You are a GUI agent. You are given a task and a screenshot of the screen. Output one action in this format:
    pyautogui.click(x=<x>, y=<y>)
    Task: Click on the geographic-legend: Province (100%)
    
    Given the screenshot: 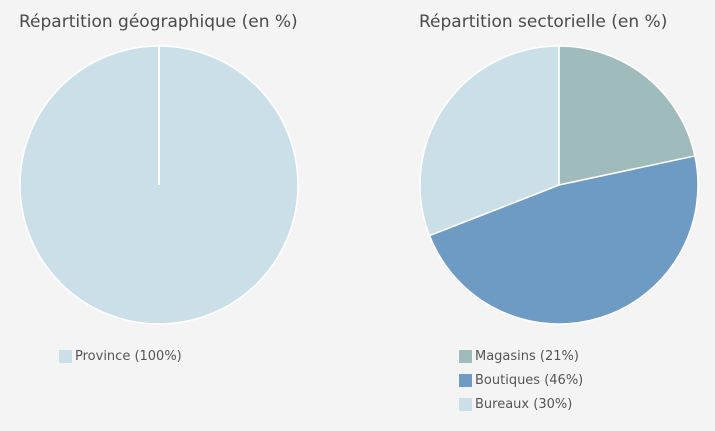 What is the action you would take?
    pyautogui.click(x=120, y=356)
    